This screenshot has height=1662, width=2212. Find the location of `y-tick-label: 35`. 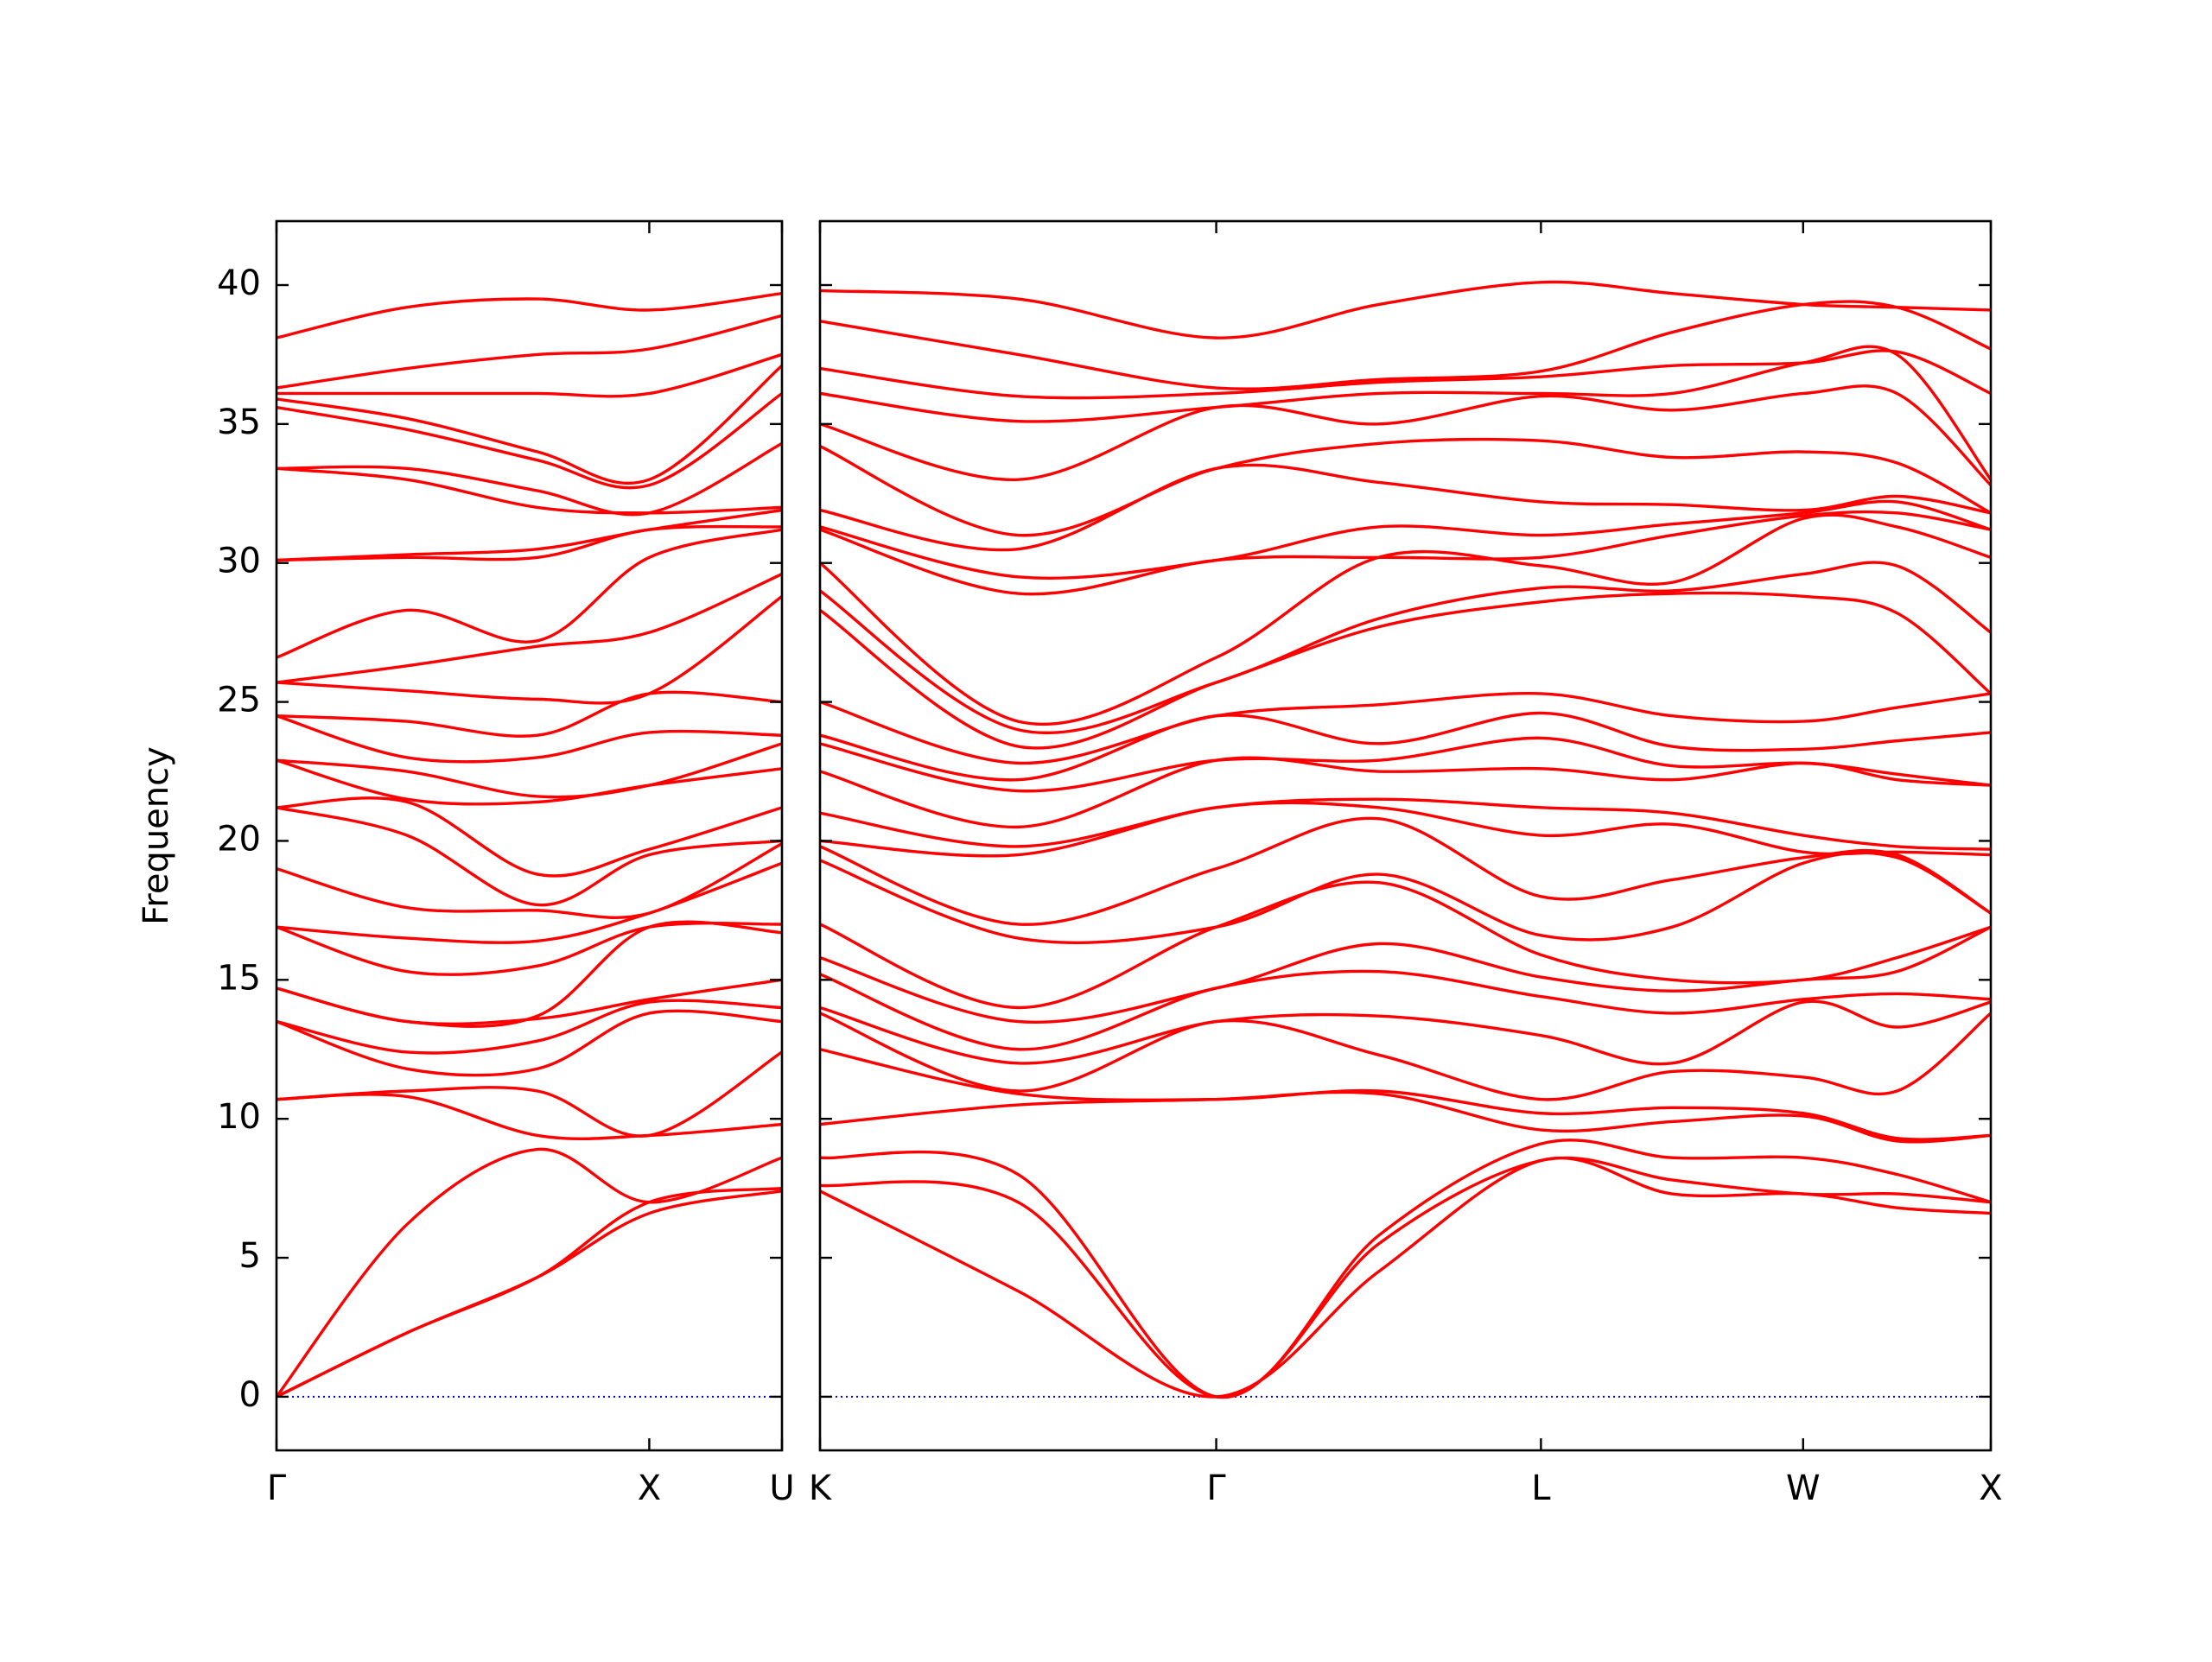

y-tick-label: 35 is located at coordinates (239, 422).